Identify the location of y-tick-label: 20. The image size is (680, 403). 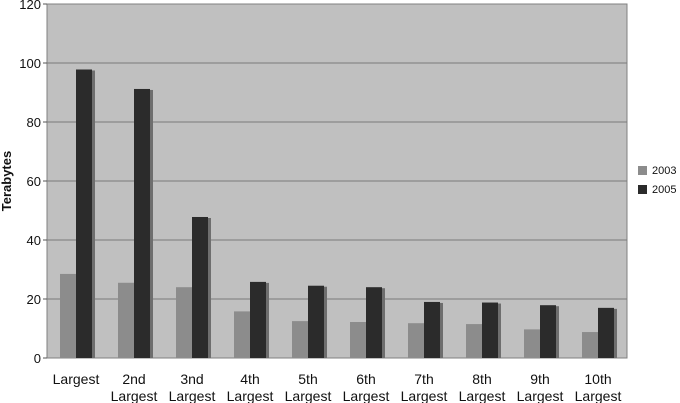
(34, 299).